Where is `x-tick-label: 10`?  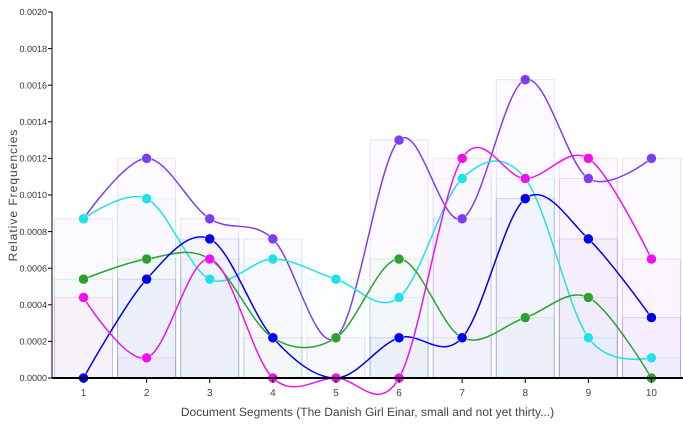
x-tick-label: 10 is located at coordinates (652, 393).